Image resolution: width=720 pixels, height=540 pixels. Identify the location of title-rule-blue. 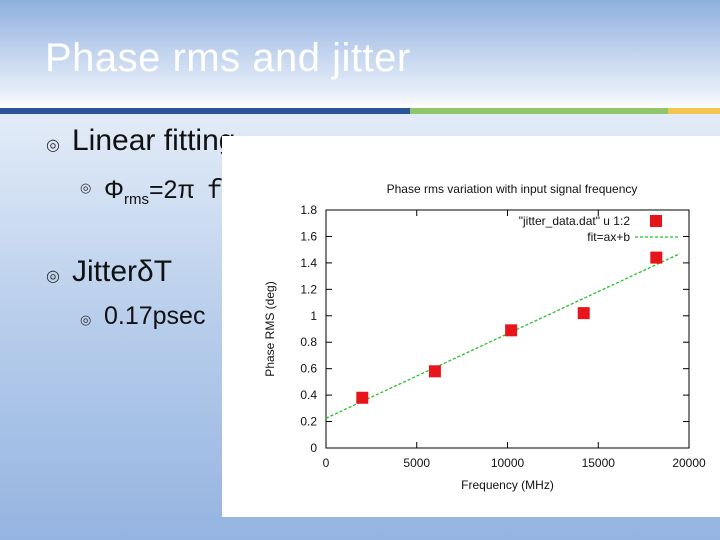
(205, 111).